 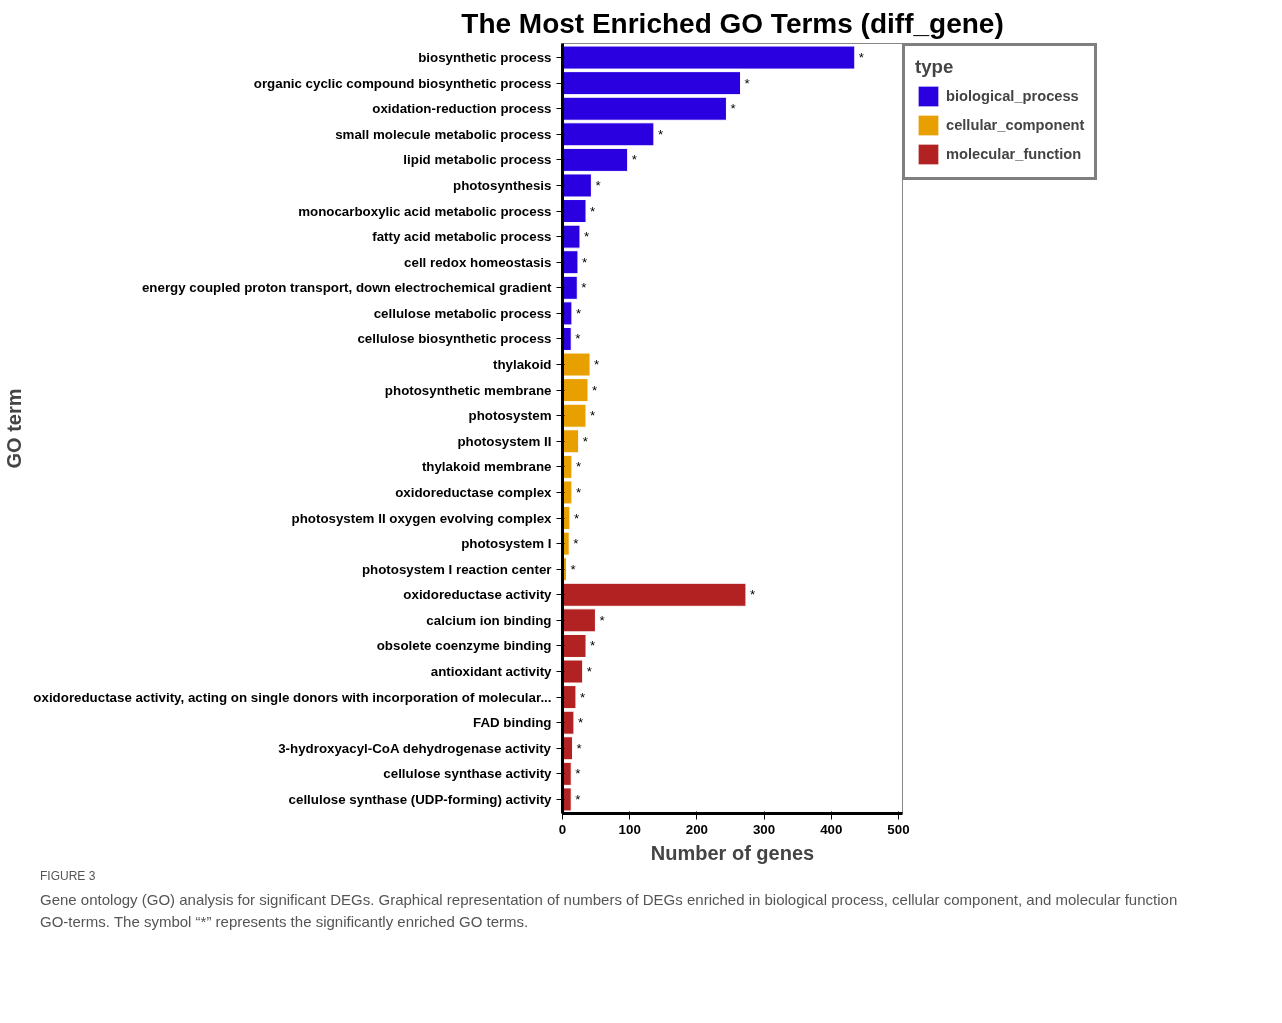 What do you see at coordinates (456, 569) in the screenshot?
I see `y-tick-label: photosystem I reaction center` at bounding box center [456, 569].